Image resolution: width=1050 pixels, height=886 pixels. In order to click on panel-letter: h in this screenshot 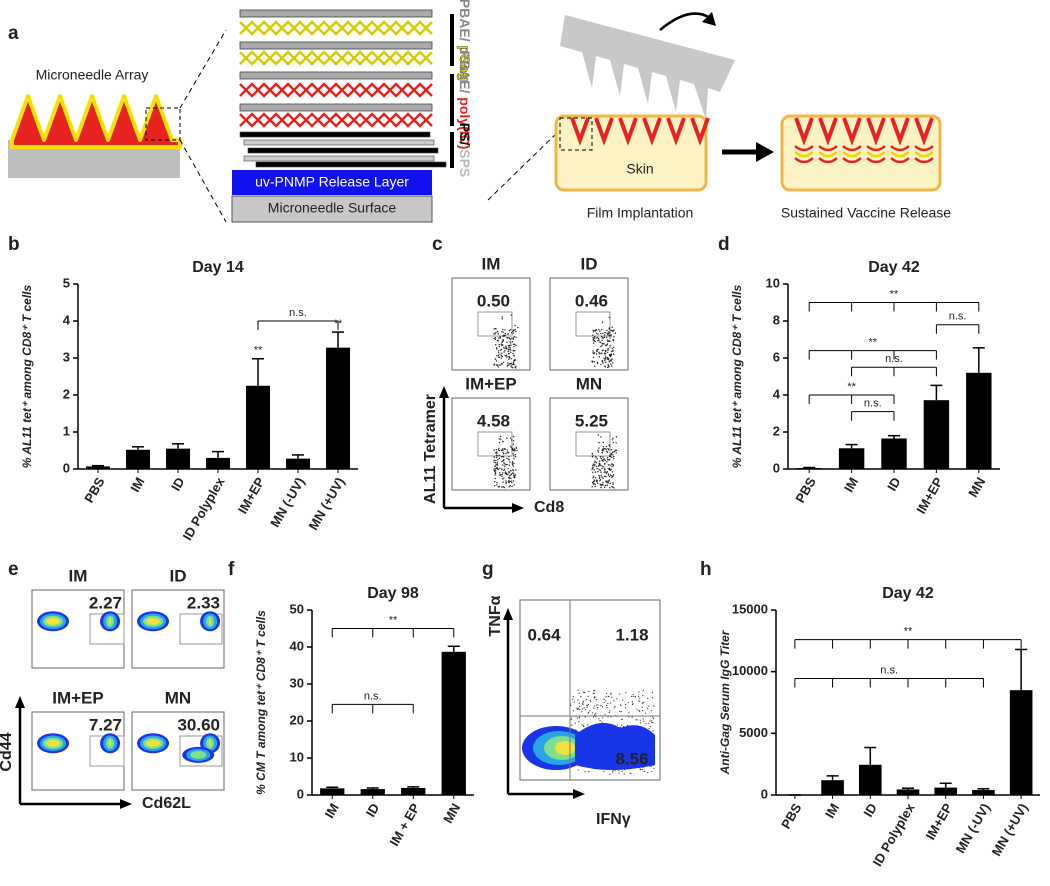, I will do `click(706, 569)`.